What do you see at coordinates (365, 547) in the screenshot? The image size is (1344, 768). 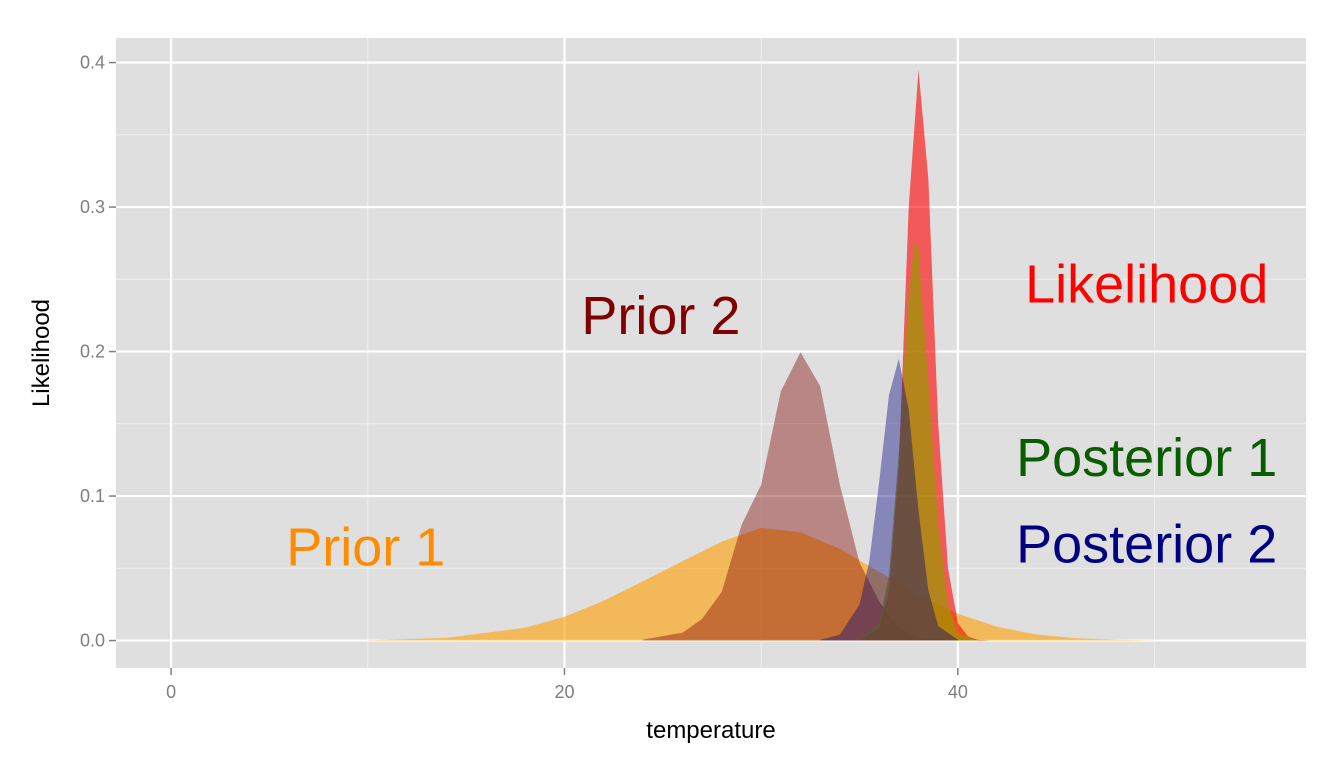 I see `annotation-prior-1: Prior 1` at bounding box center [365, 547].